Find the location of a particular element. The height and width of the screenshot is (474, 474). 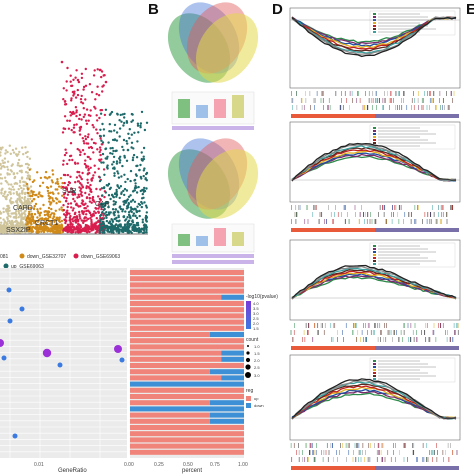

legend-colorbar is located at coordinates (248, 315).